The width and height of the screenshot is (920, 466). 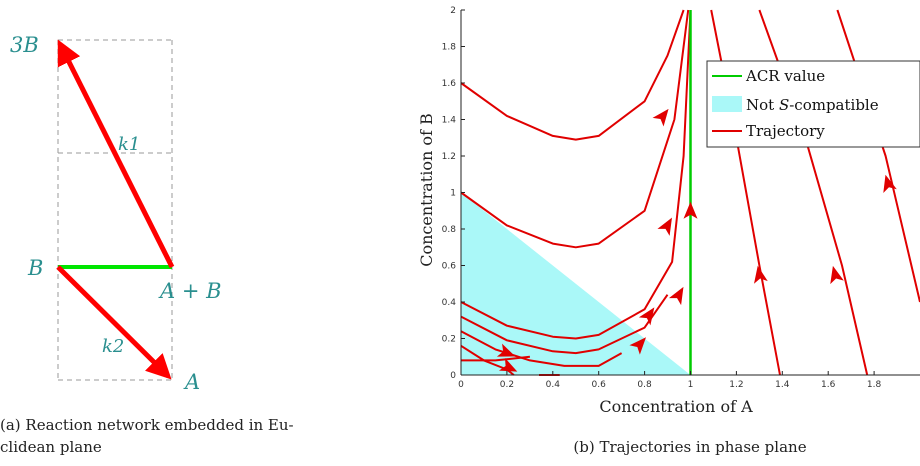 What do you see at coordinates (762, 105) in the screenshot?
I see `legend-region-prefix: Not` at bounding box center [762, 105].